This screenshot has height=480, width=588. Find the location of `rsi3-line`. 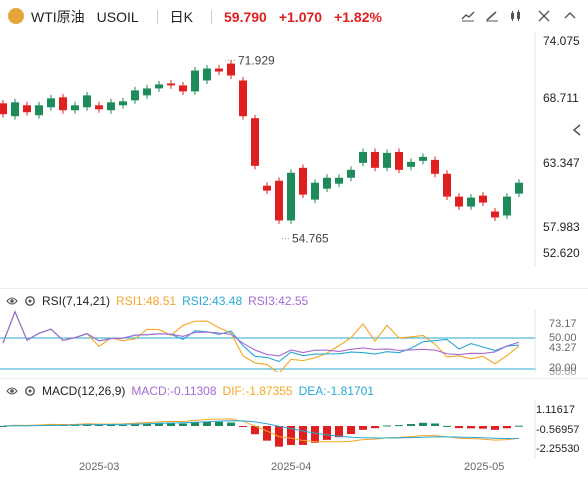

rsi3-line is located at coordinates (261, 333).